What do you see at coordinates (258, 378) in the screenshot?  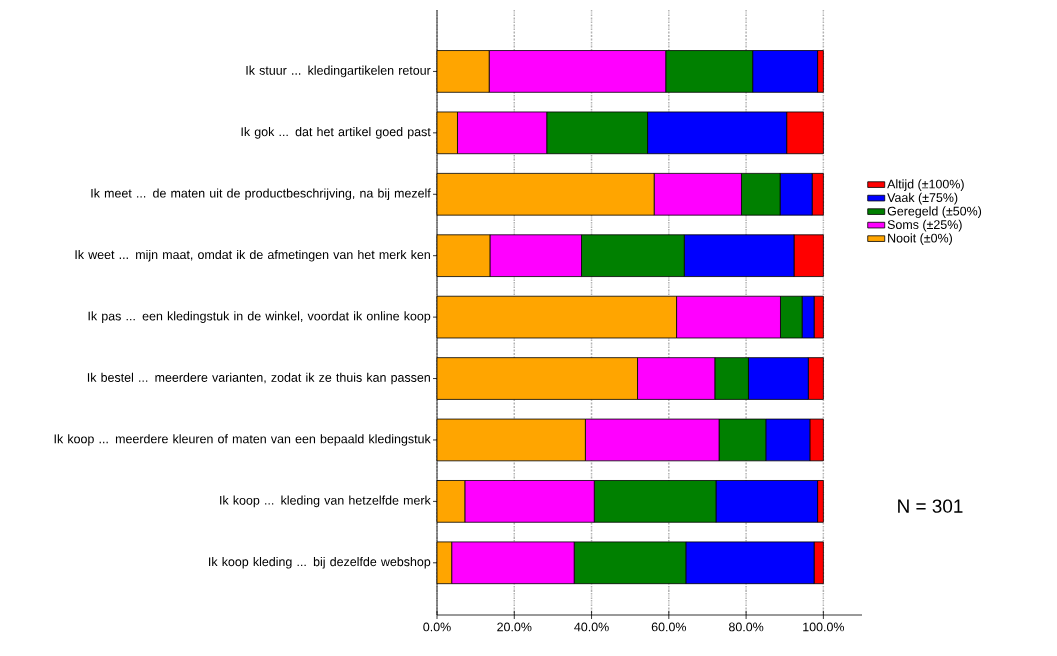 I see `y-tick-label: Ik bestel ... meerdere varianten, zodat ik ze thuis kan passen` at bounding box center [258, 378].